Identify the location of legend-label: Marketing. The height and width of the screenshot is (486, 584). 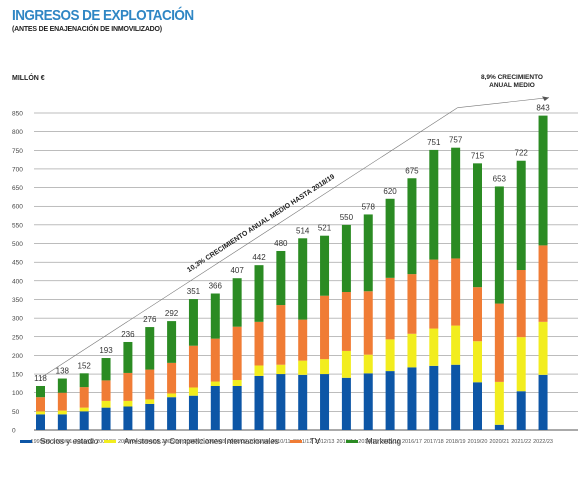
(384, 441).